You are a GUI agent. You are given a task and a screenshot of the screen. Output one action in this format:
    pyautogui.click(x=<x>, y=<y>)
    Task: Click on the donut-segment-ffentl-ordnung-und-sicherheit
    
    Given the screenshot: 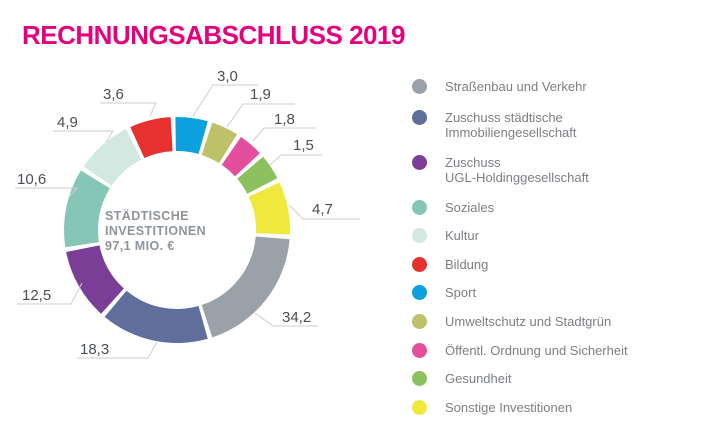 What is the action you would take?
    pyautogui.click(x=240, y=156)
    